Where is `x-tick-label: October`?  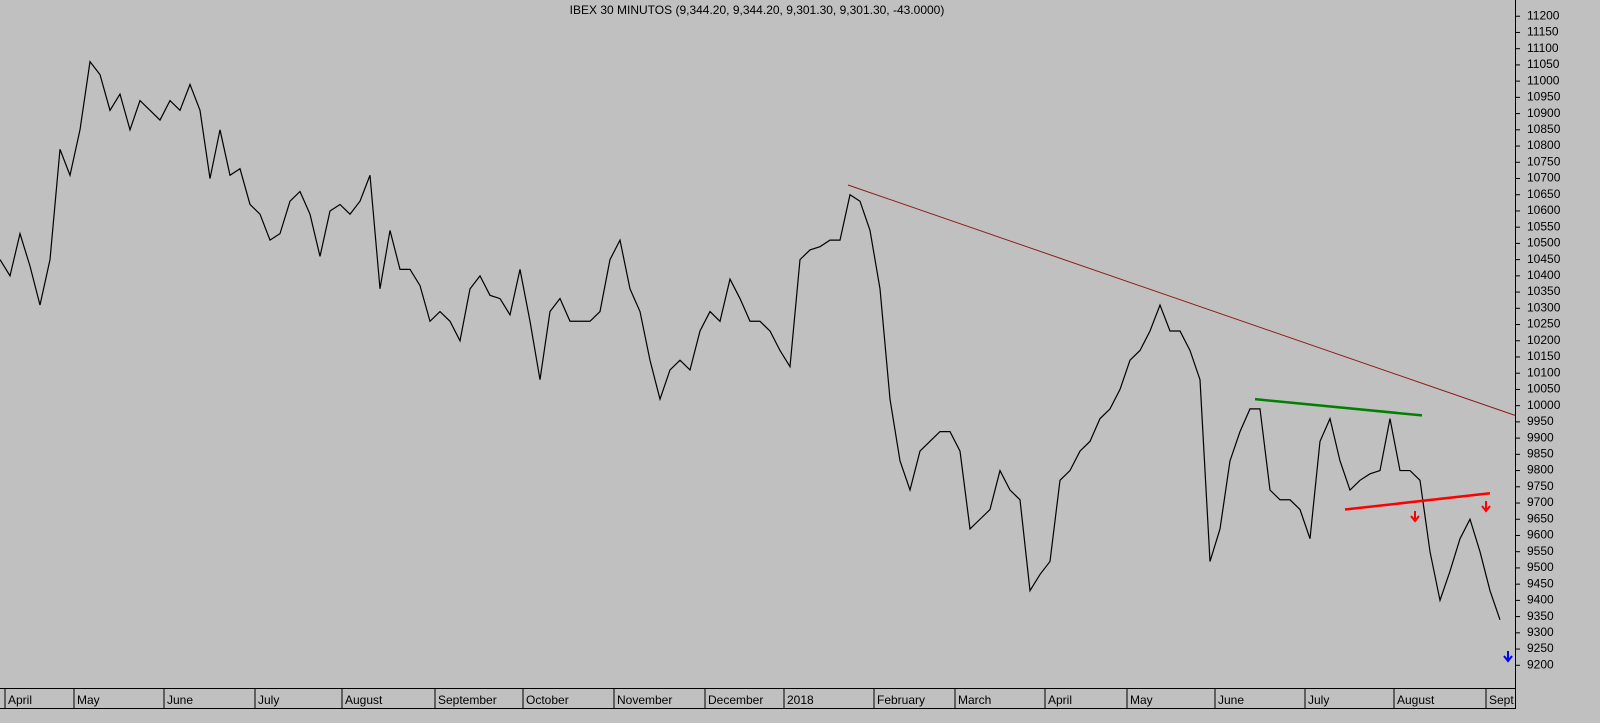
x-tick-label: October is located at coordinates (547, 700).